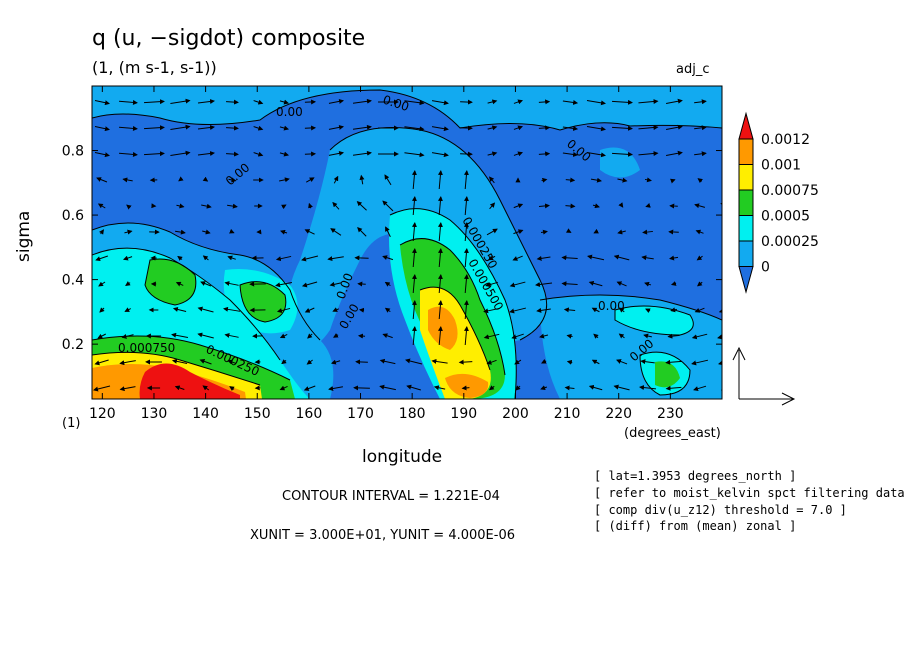 The height and width of the screenshot is (654, 904). Describe the element at coordinates (765, 268) in the screenshot. I see `colorbar-label: 0` at that location.